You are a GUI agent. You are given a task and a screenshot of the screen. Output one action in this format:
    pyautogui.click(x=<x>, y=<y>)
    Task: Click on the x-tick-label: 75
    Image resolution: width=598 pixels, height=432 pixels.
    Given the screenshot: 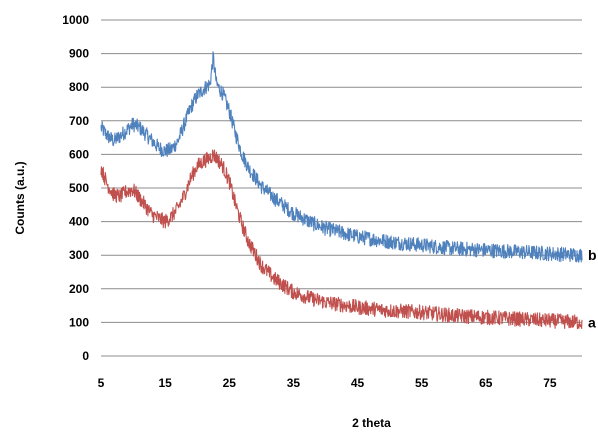 What is the action you would take?
    pyautogui.click(x=550, y=383)
    